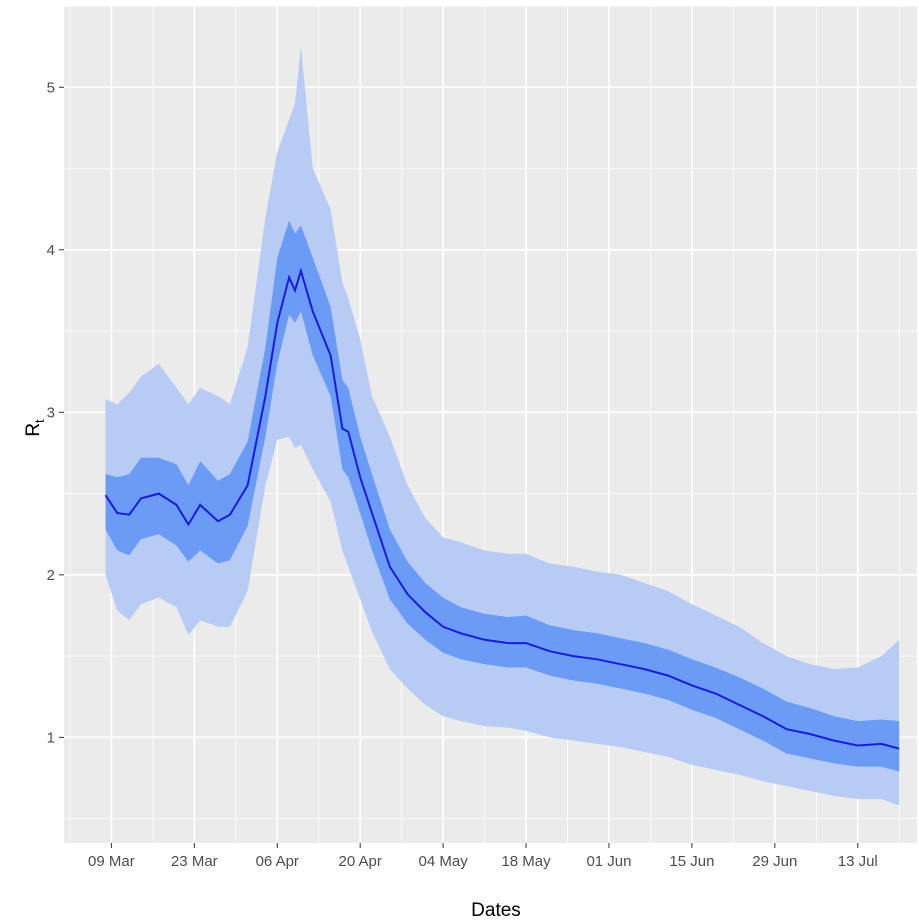 This screenshot has height=922, width=919. What do you see at coordinates (444, 861) in the screenshot?
I see `x-tick-label: 04 May` at bounding box center [444, 861].